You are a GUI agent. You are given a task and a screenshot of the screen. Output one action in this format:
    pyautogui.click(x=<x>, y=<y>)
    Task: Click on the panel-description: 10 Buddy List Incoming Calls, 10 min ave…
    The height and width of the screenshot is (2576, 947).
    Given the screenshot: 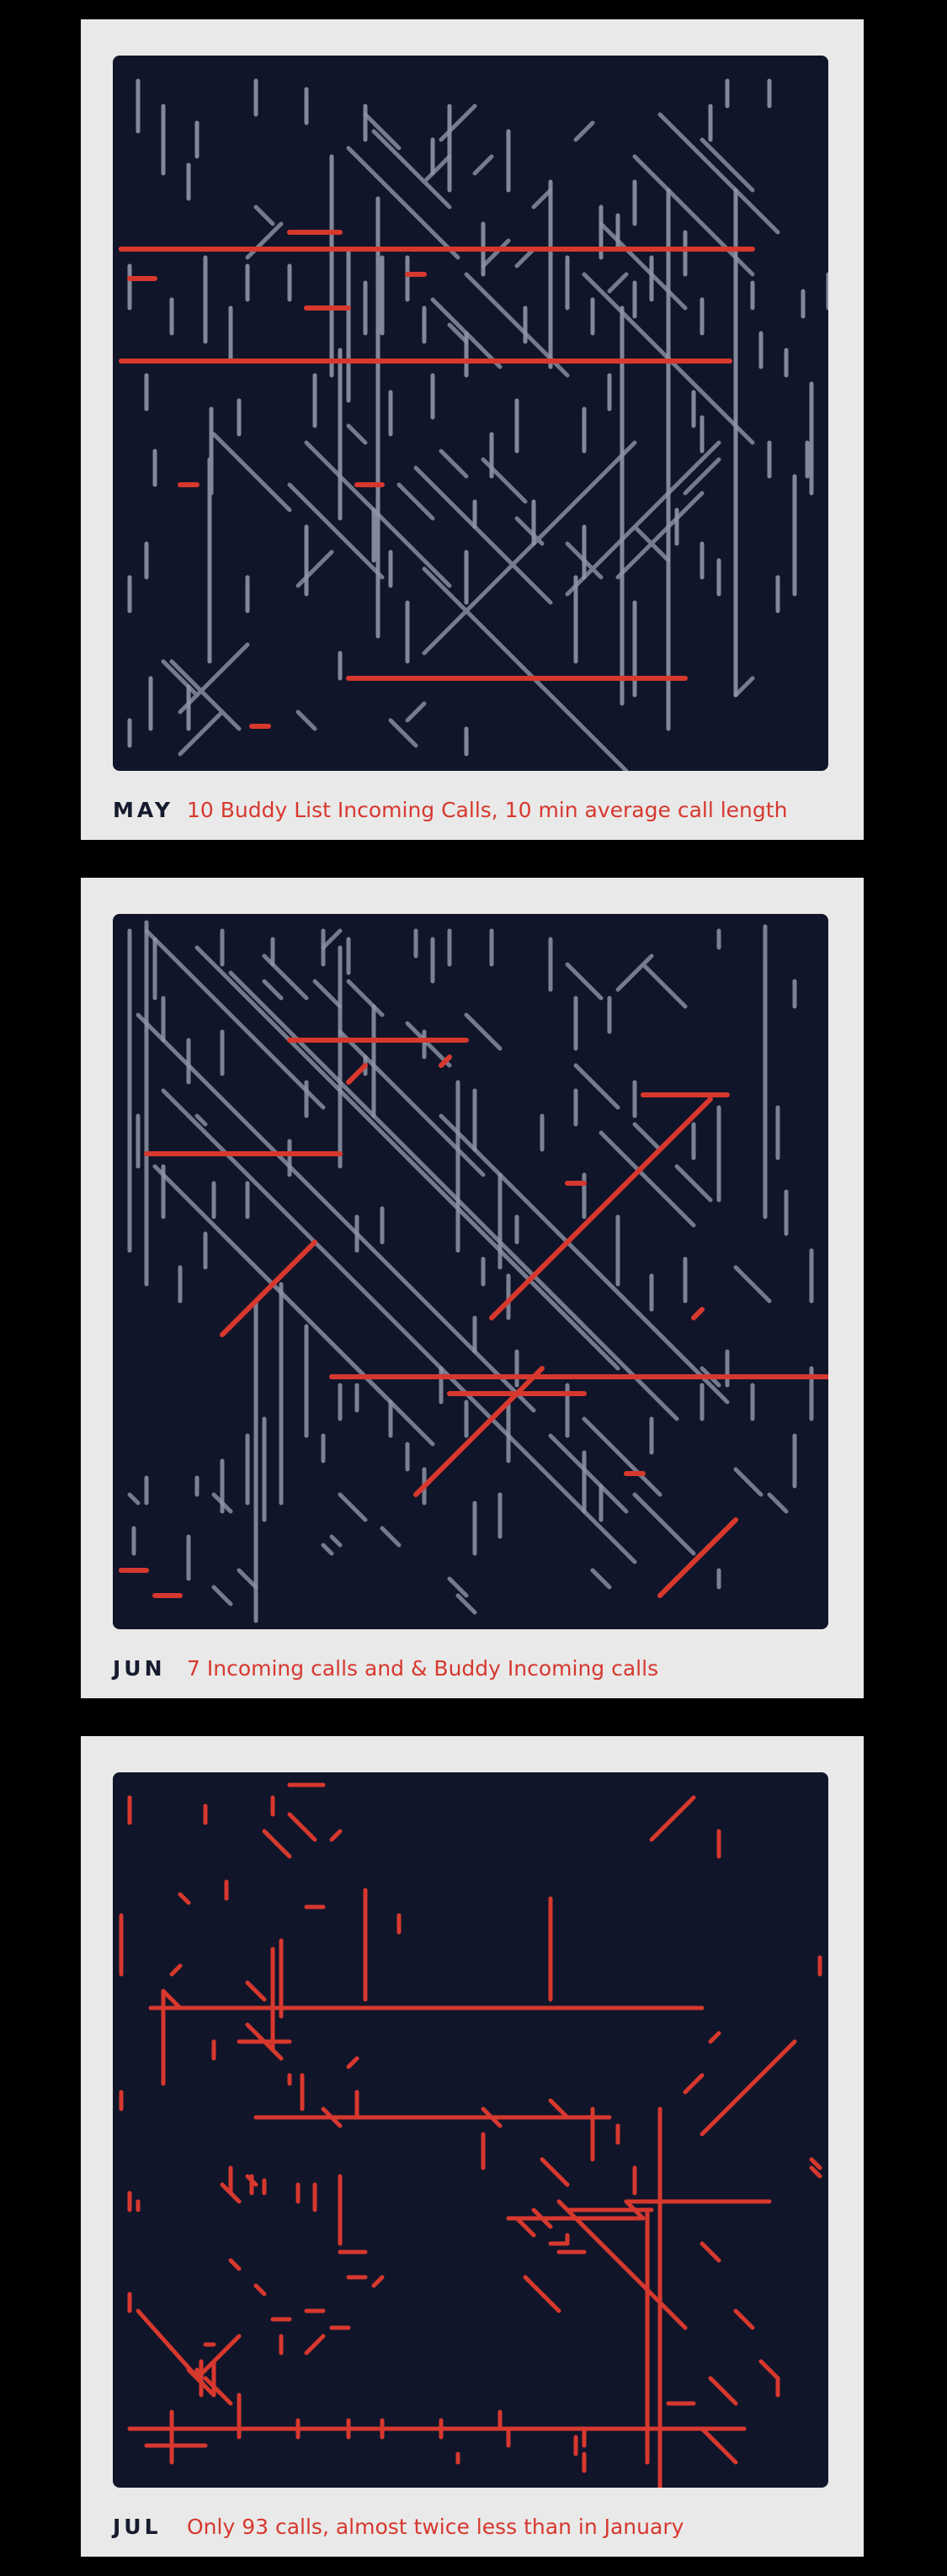 What is the action you would take?
    pyautogui.click(x=487, y=809)
    